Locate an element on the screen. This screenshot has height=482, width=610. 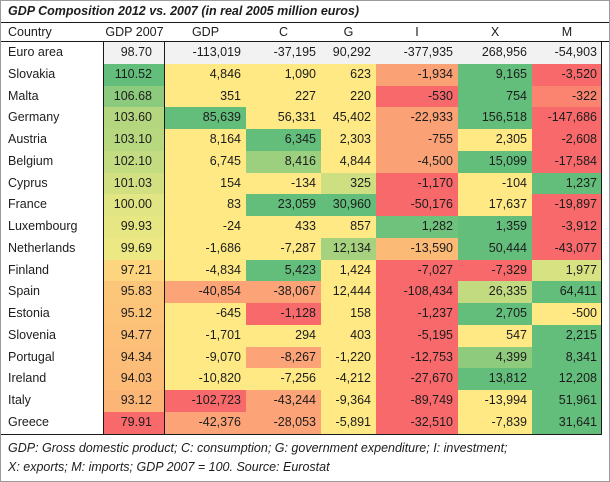
column-header-g: G is located at coordinates (348, 32).